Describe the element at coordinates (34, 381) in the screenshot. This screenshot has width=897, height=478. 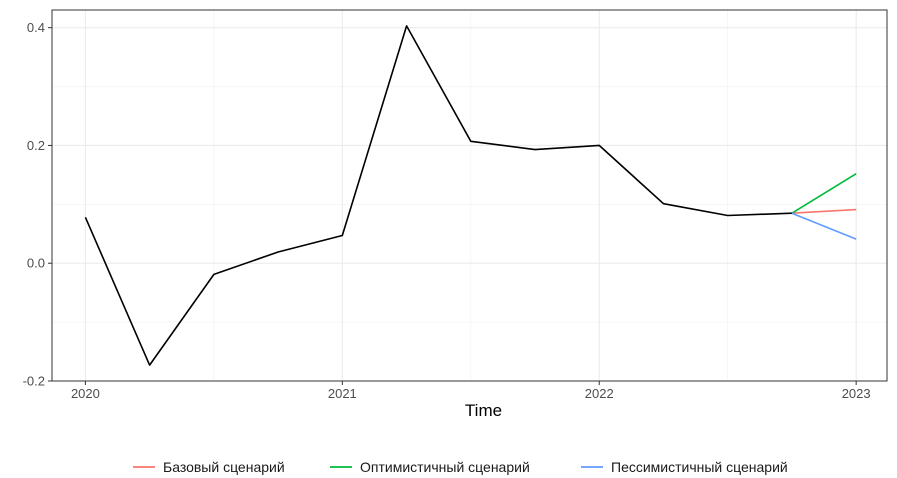
I see `y-tick-label: -0.2` at that location.